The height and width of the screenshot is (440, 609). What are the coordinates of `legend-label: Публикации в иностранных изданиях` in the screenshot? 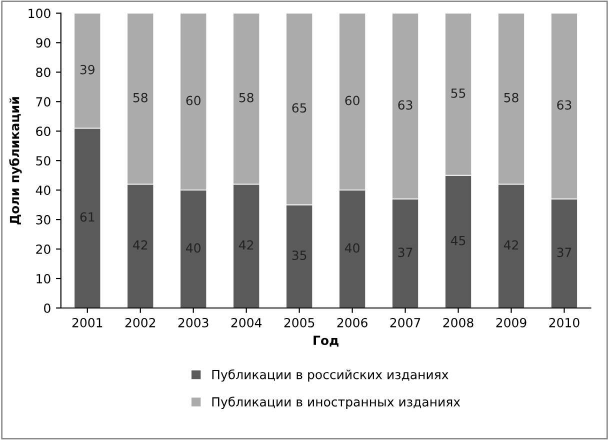 It's located at (336, 402).